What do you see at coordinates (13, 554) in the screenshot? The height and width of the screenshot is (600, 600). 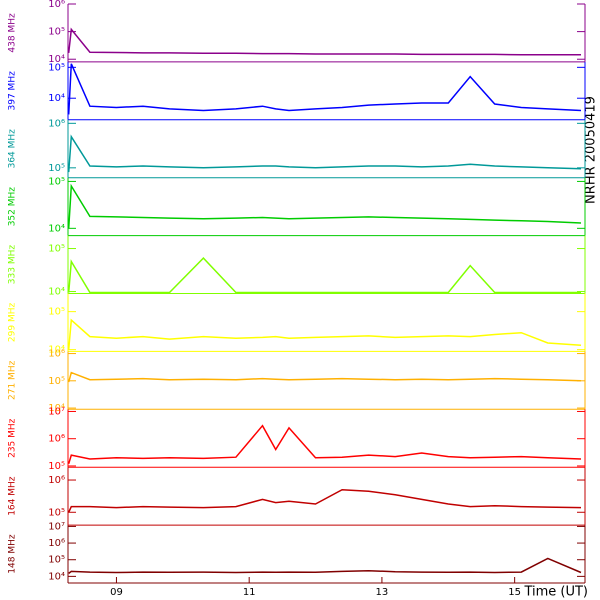 I see `panel-label: 148 MHz` at bounding box center [13, 554].